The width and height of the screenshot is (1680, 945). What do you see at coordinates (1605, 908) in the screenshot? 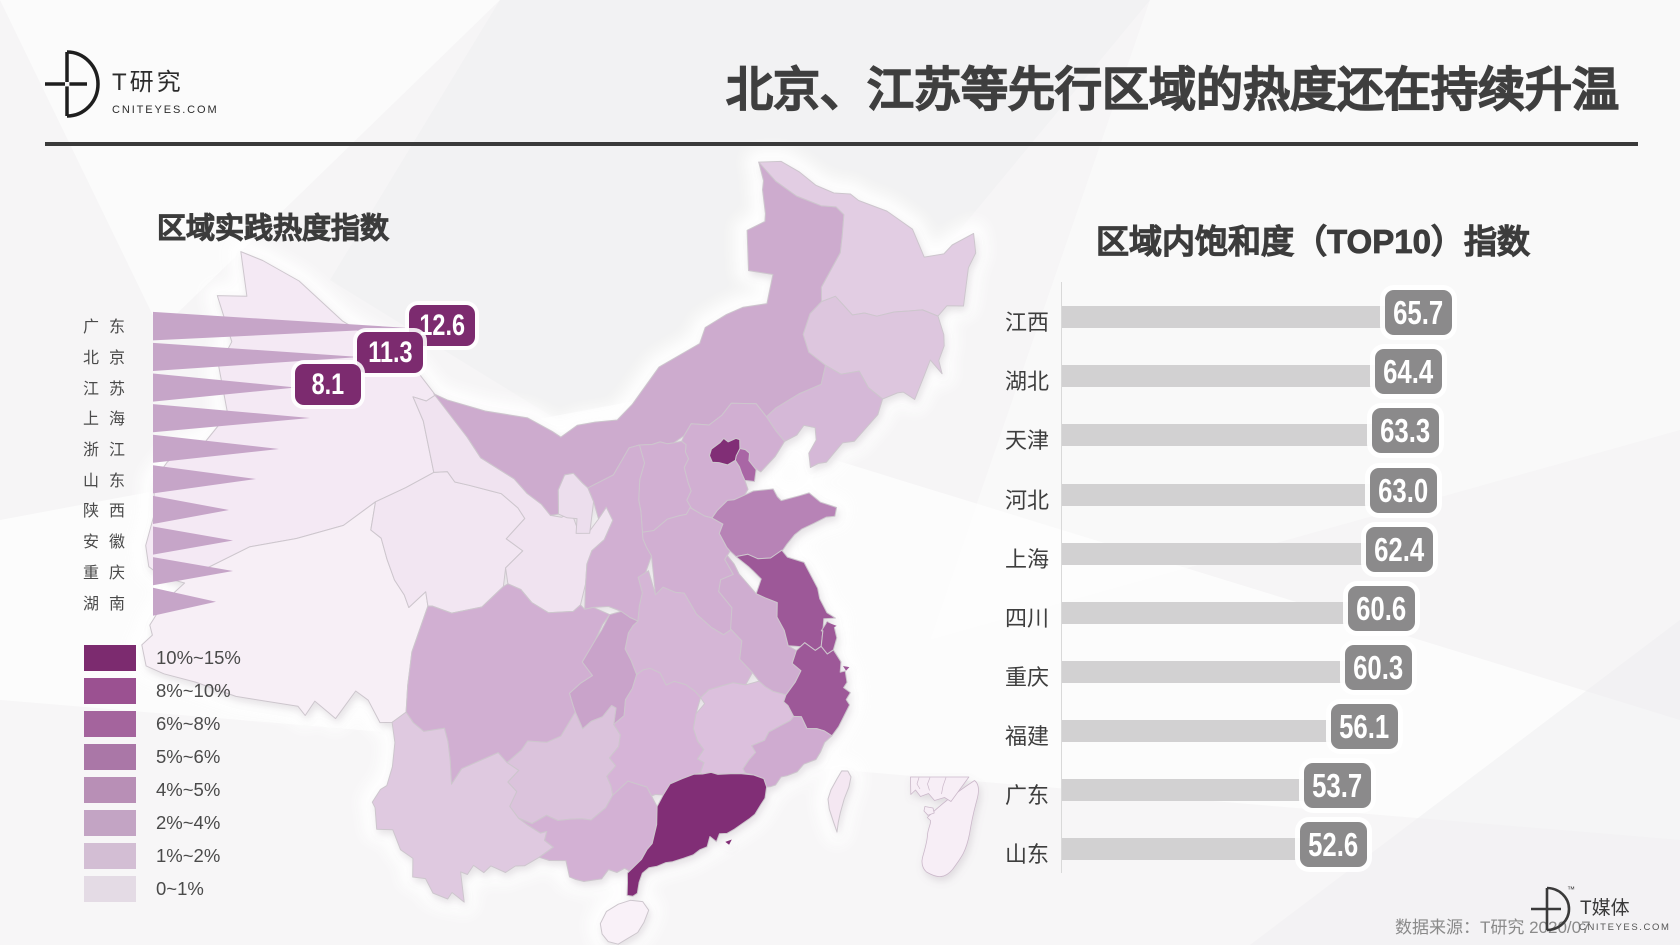
I see `svg-text: T媒体` at bounding box center [1605, 908].